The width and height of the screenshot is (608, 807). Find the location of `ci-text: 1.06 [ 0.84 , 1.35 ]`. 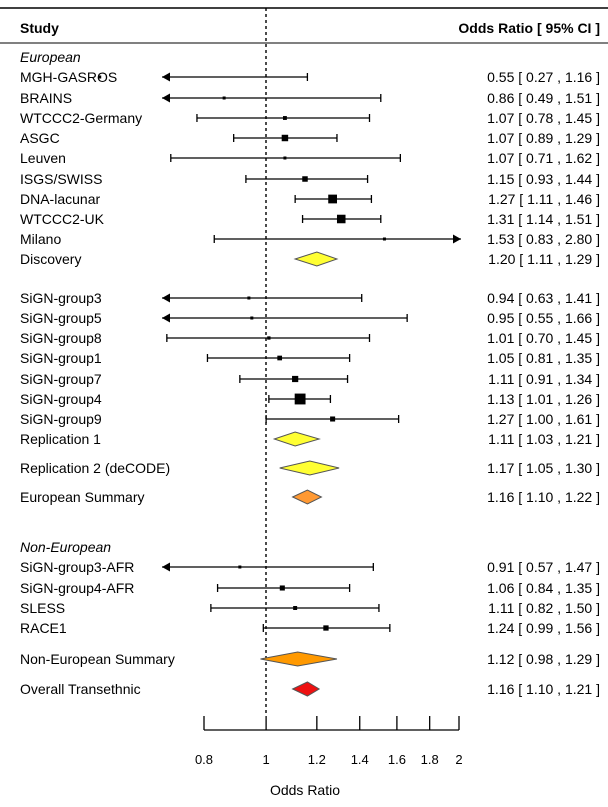

ci-text: 1.06 [ 0.84 , 1.35 ] is located at coordinates (543, 588).